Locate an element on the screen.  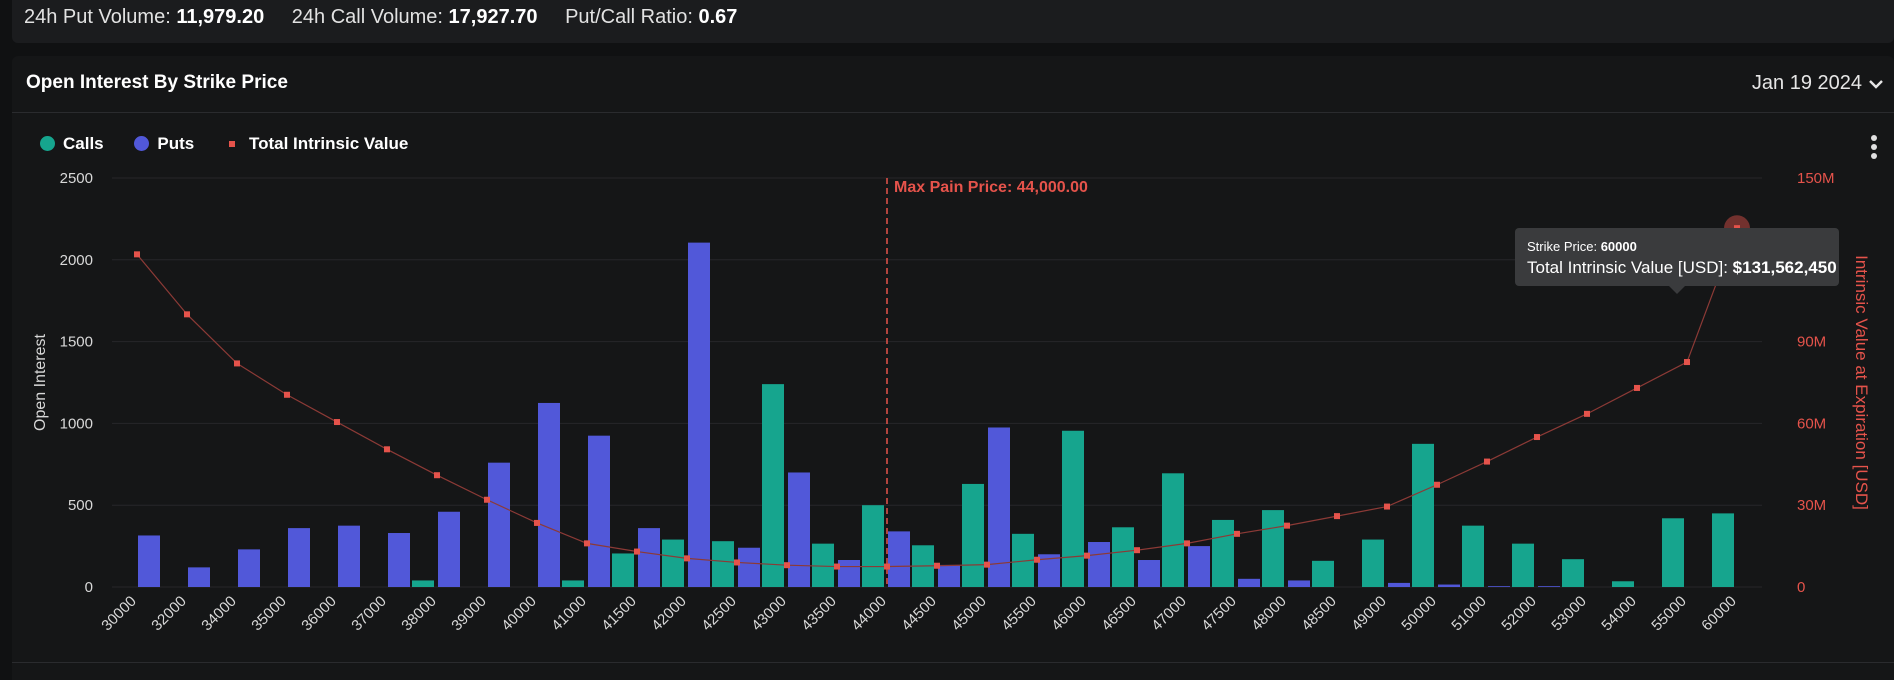
x-tick-label: 44000 is located at coordinates (869, 614).